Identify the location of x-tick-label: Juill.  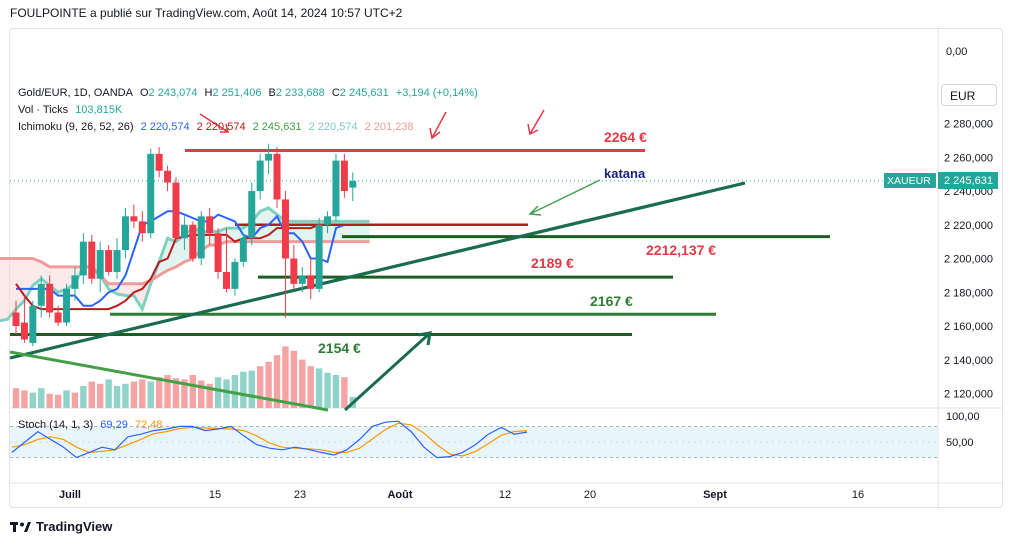
(70, 495).